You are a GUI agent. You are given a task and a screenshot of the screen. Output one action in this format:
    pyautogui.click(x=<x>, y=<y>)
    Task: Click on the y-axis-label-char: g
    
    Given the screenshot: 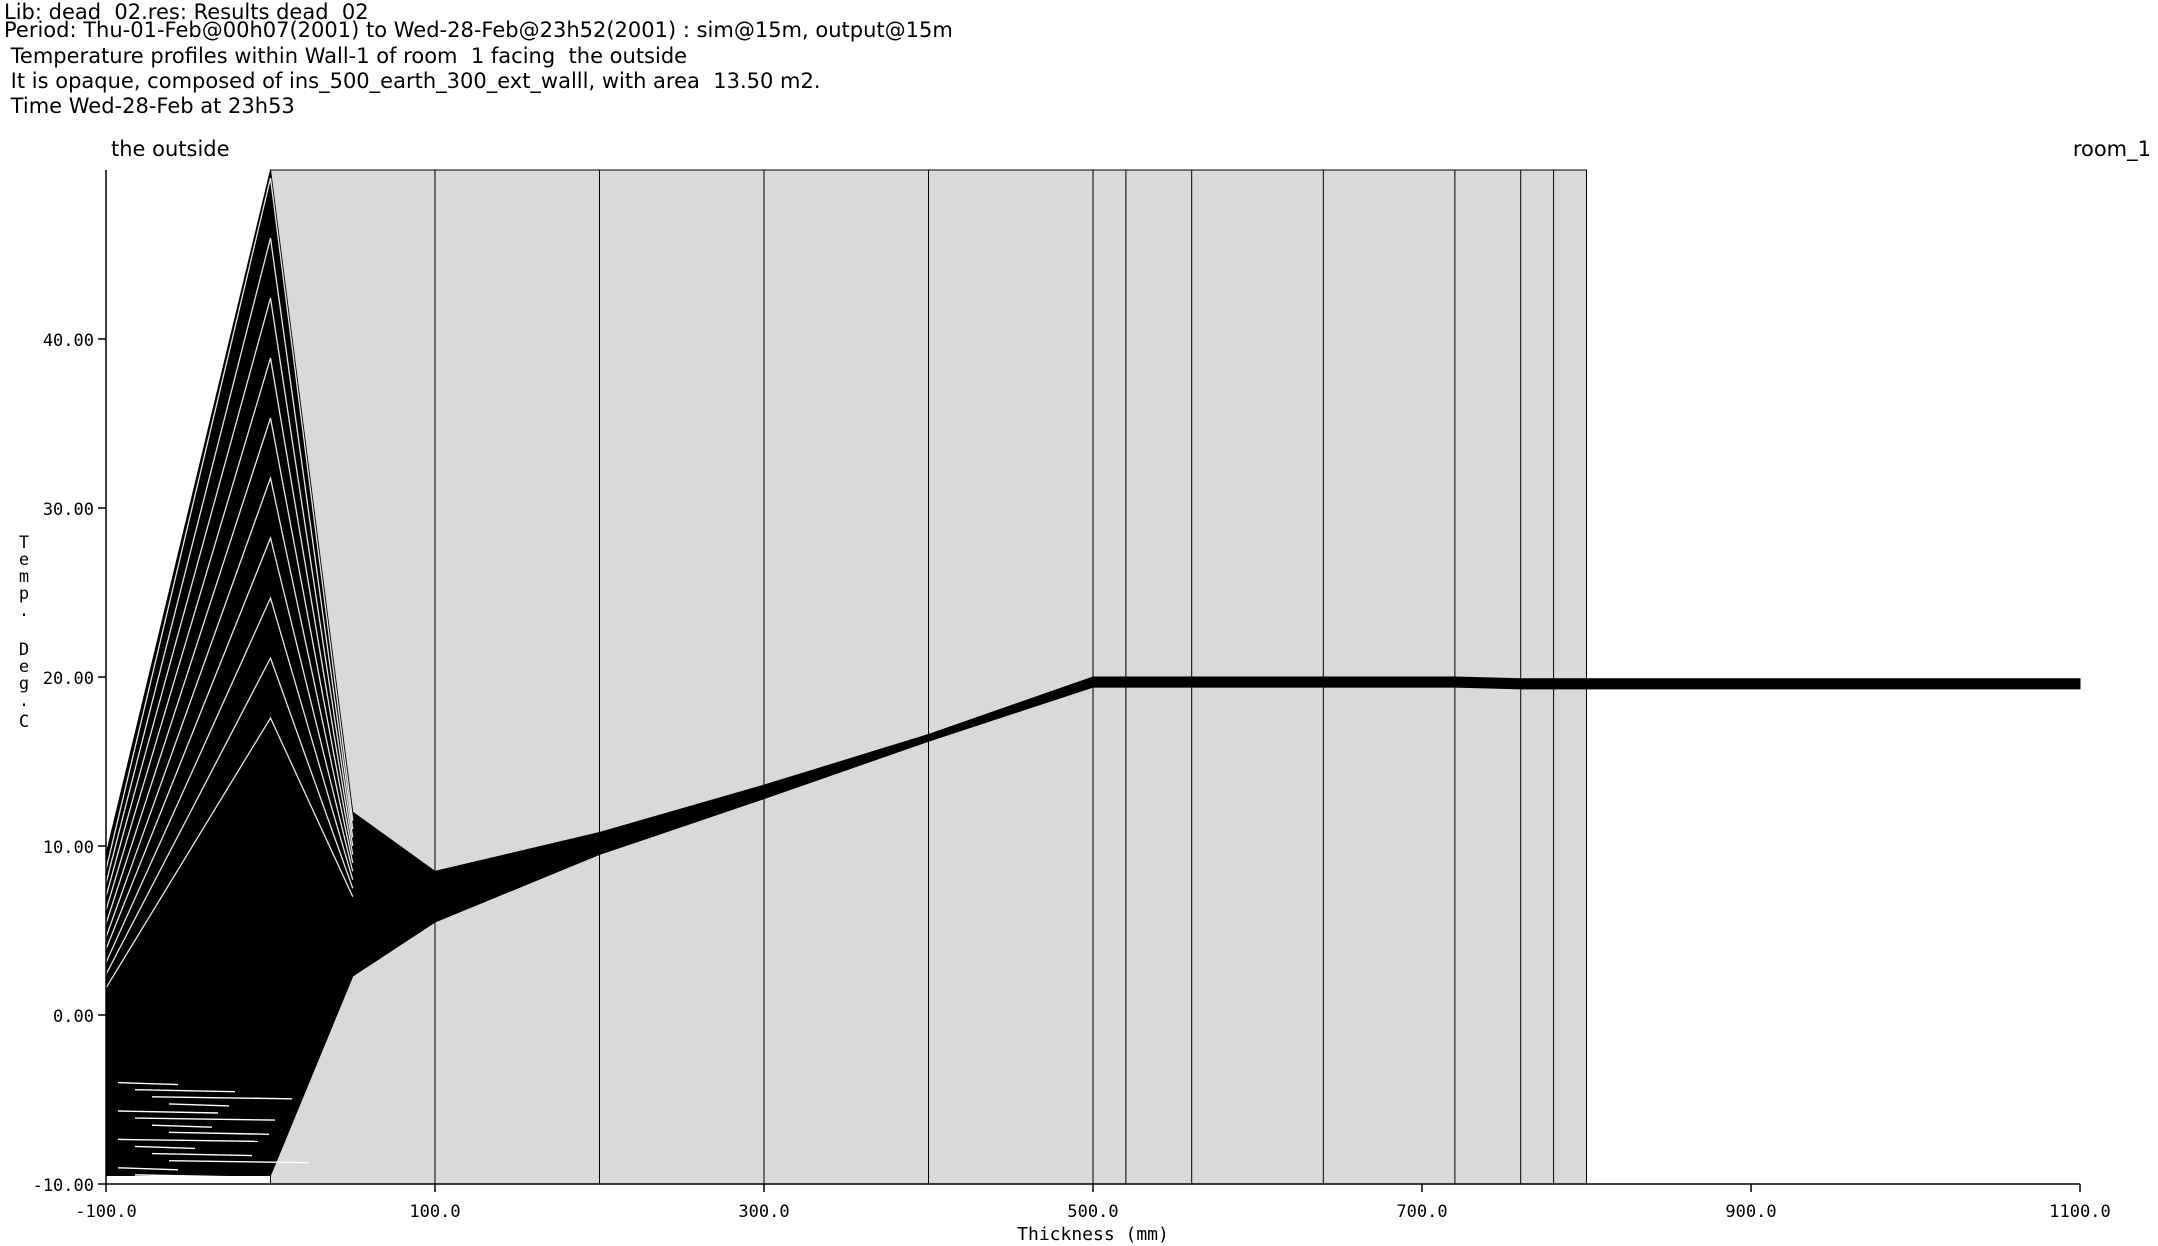 What is the action you would take?
    pyautogui.click(x=24, y=684)
    